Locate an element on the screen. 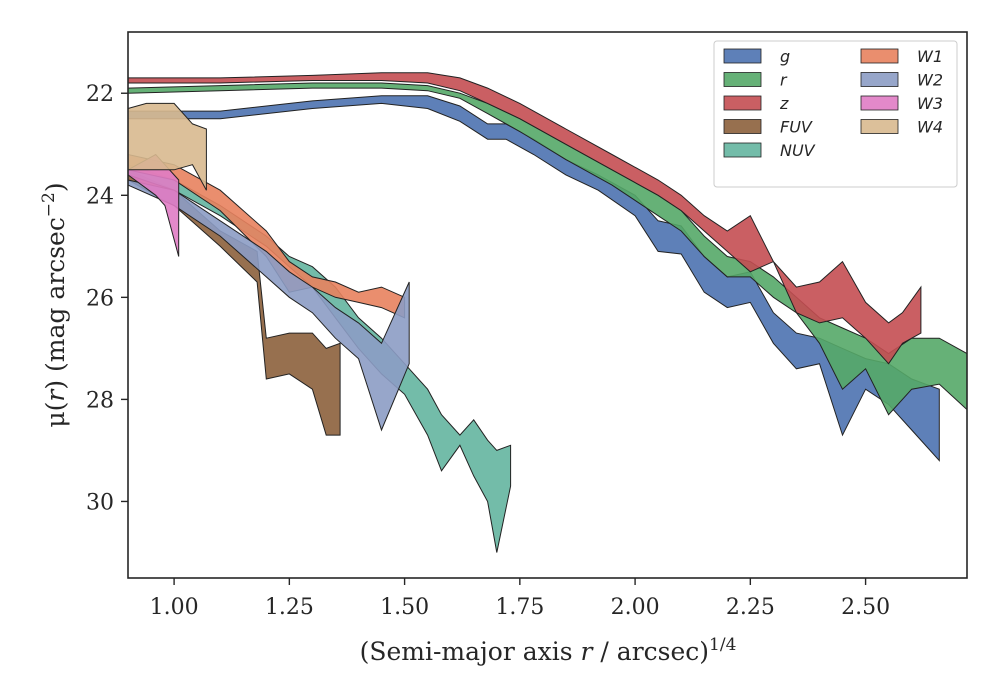  x-tick-label: 2.50 is located at coordinates (865, 607).